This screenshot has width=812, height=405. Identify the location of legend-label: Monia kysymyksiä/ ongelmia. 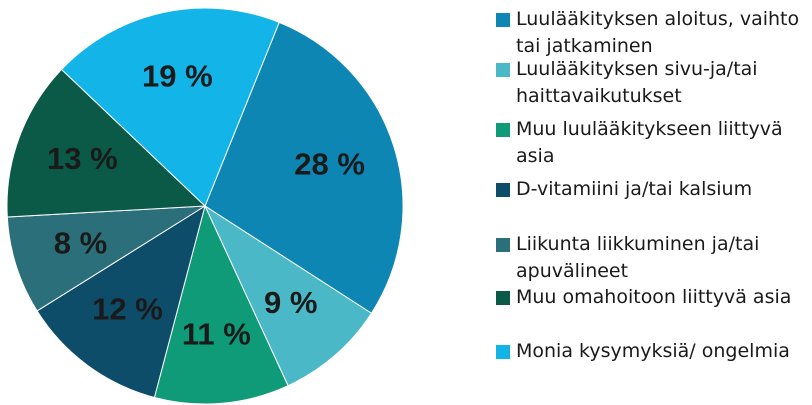
(653, 351).